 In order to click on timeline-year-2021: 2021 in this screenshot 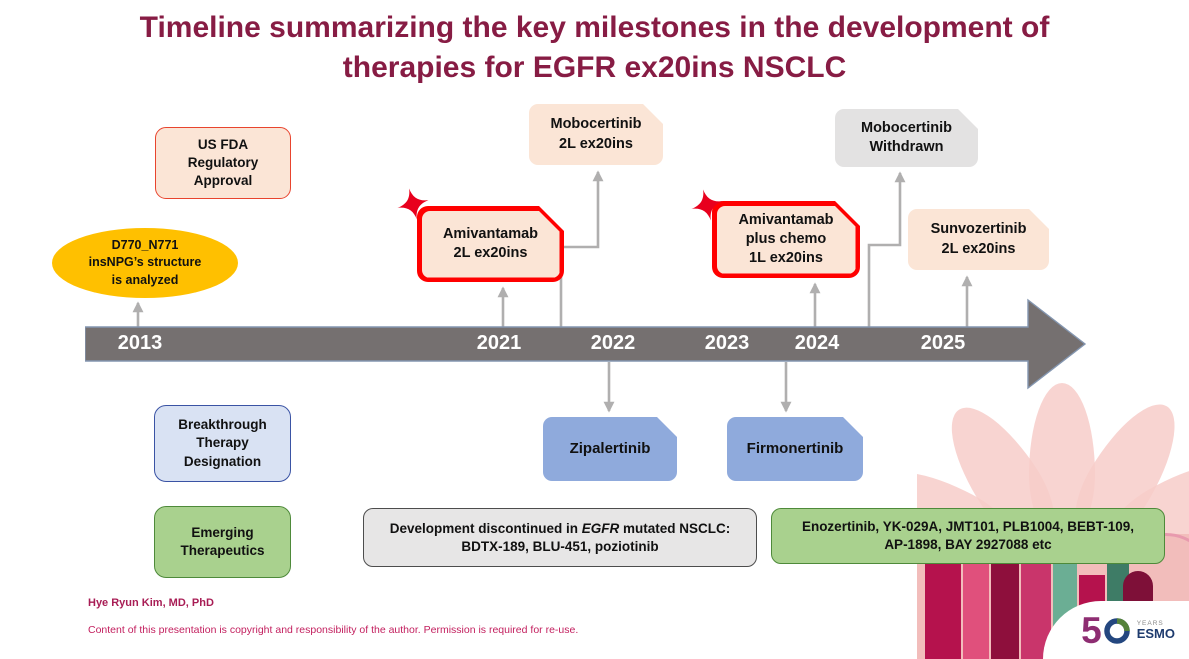, I will do `click(499, 343)`.